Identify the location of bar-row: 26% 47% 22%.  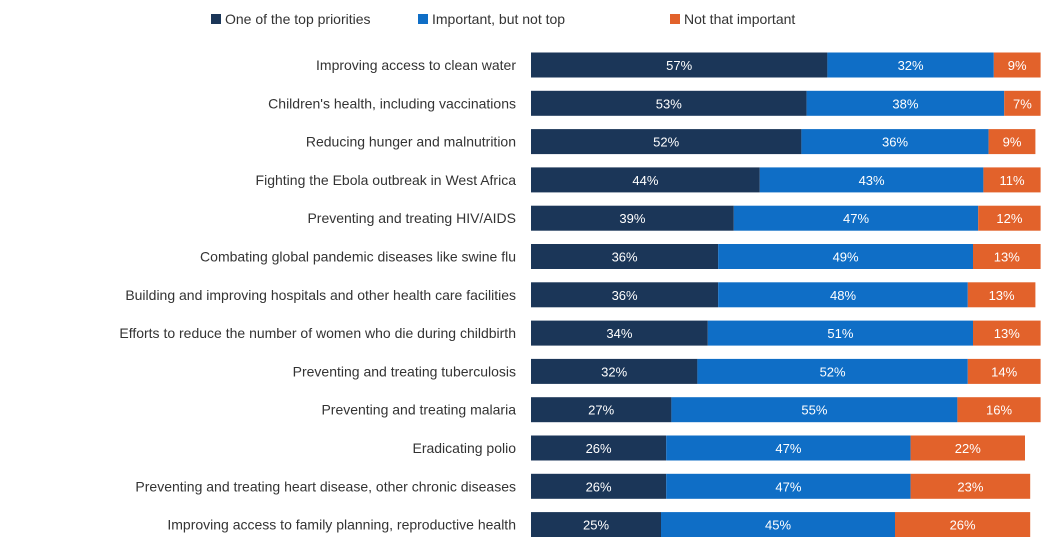
(778, 448).